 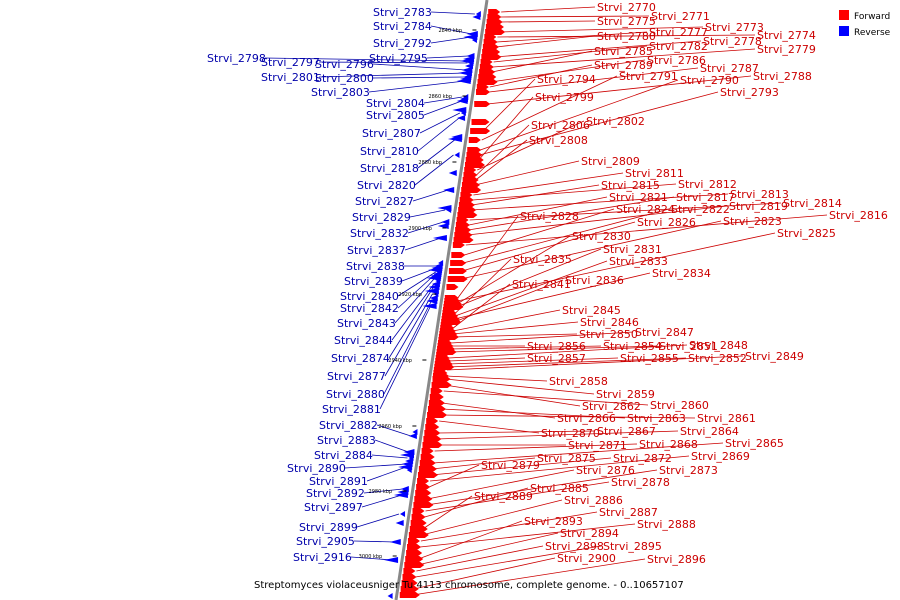 What do you see at coordinates (290, 77) in the screenshot?
I see `reverse-gene-label: Strvi_2801` at bounding box center [290, 77].